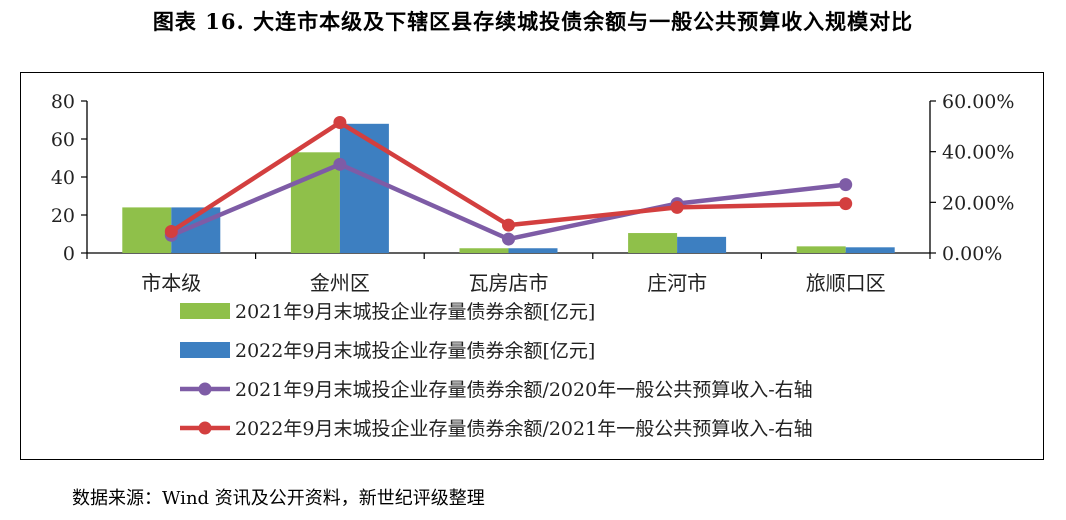 This screenshot has width=1066, height=520. Describe the element at coordinates (63, 102) in the screenshot. I see `y-left-tick-label: 80` at that location.